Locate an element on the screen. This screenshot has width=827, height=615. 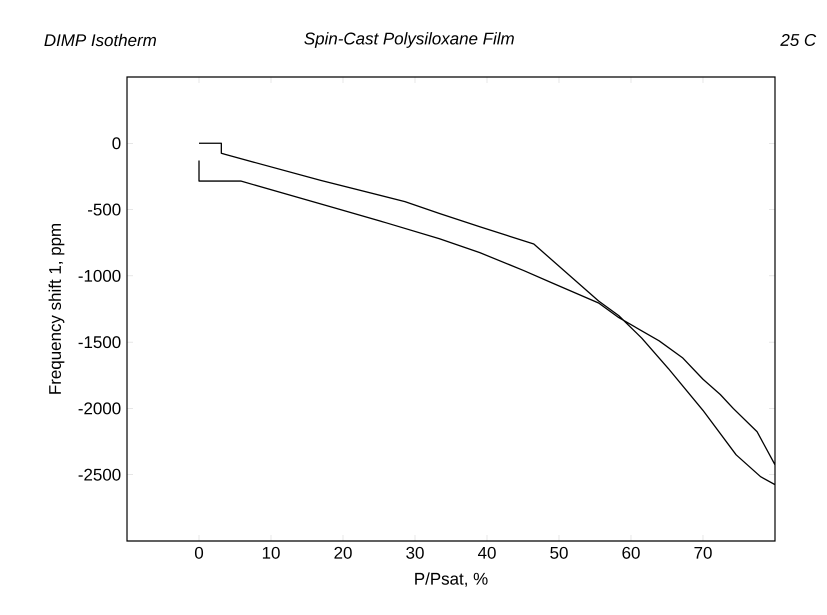
x-tick-label: 60 is located at coordinates (631, 552).